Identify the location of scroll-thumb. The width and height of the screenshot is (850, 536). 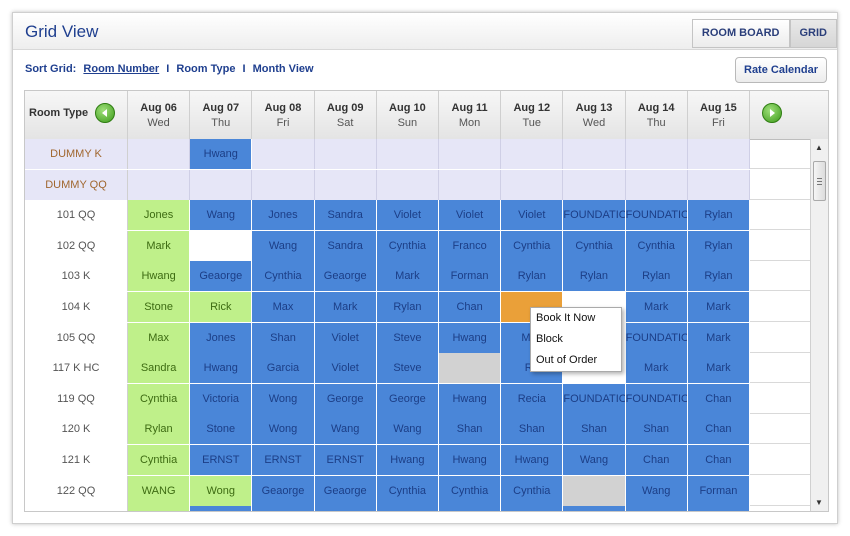
(819, 181).